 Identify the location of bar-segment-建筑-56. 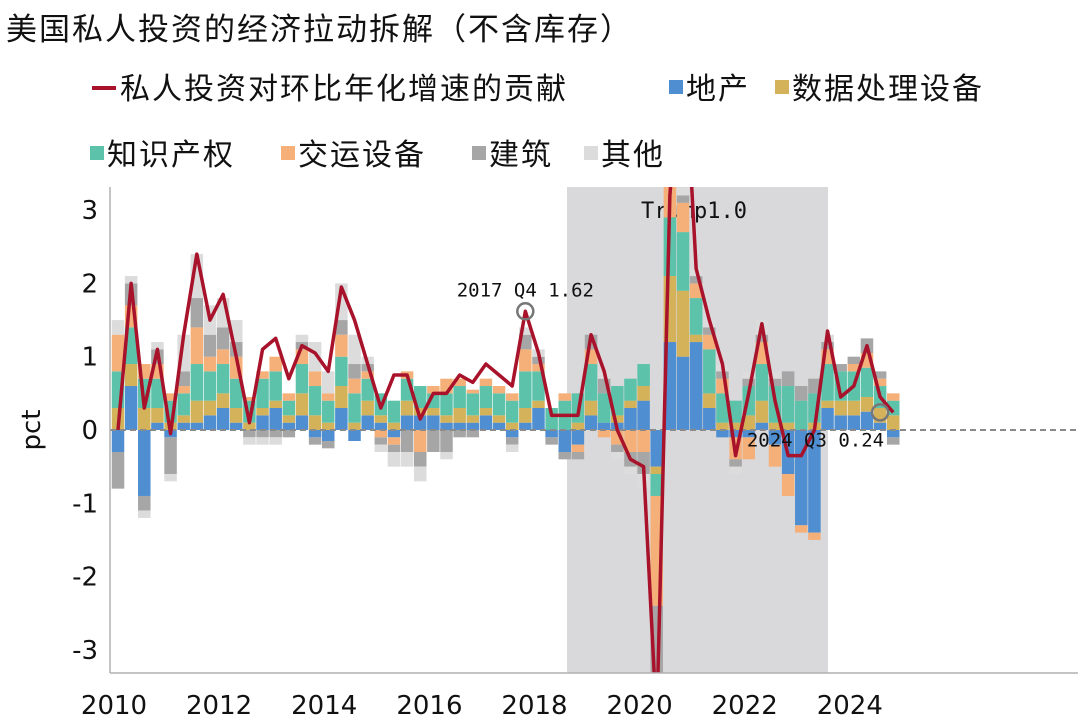
(854, 360).